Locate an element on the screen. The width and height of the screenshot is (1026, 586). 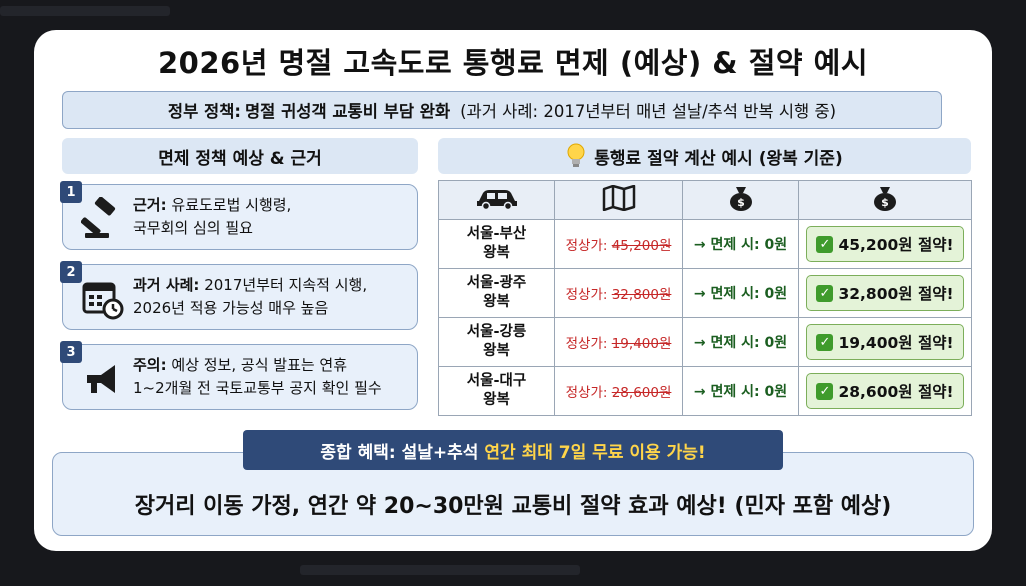
lightbulb-icon is located at coordinates (576, 155).